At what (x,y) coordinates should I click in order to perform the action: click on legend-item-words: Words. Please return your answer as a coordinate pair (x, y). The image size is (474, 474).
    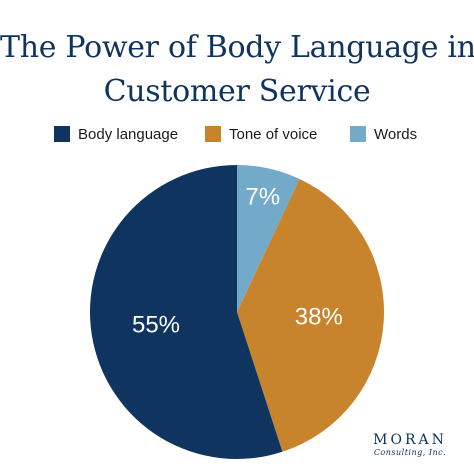
    Looking at the image, I should click on (383, 134).